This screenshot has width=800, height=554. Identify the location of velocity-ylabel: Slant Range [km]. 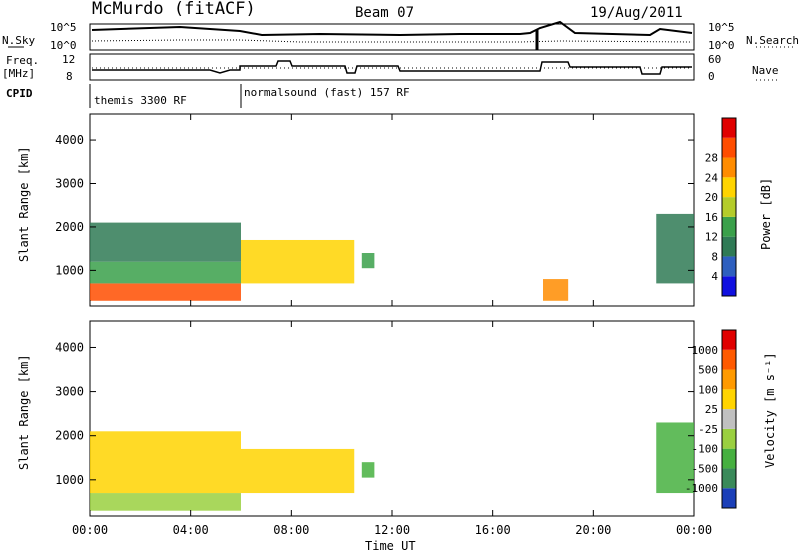
(24, 412).